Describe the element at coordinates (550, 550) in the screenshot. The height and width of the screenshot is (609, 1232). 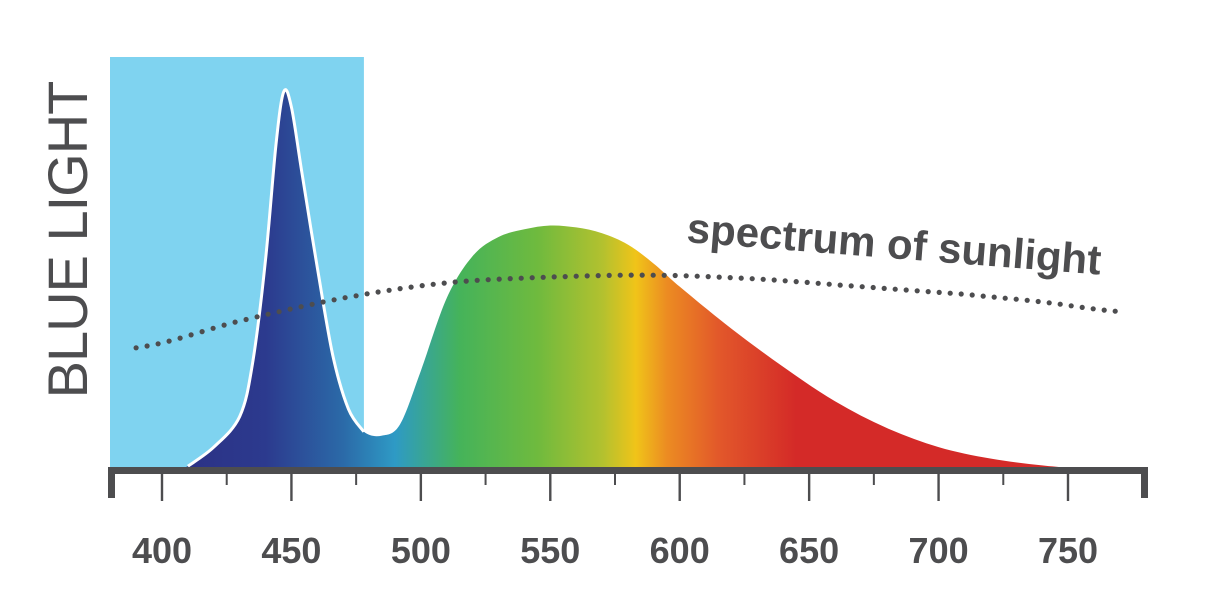
I see `x-tick-label-550: 550` at that location.